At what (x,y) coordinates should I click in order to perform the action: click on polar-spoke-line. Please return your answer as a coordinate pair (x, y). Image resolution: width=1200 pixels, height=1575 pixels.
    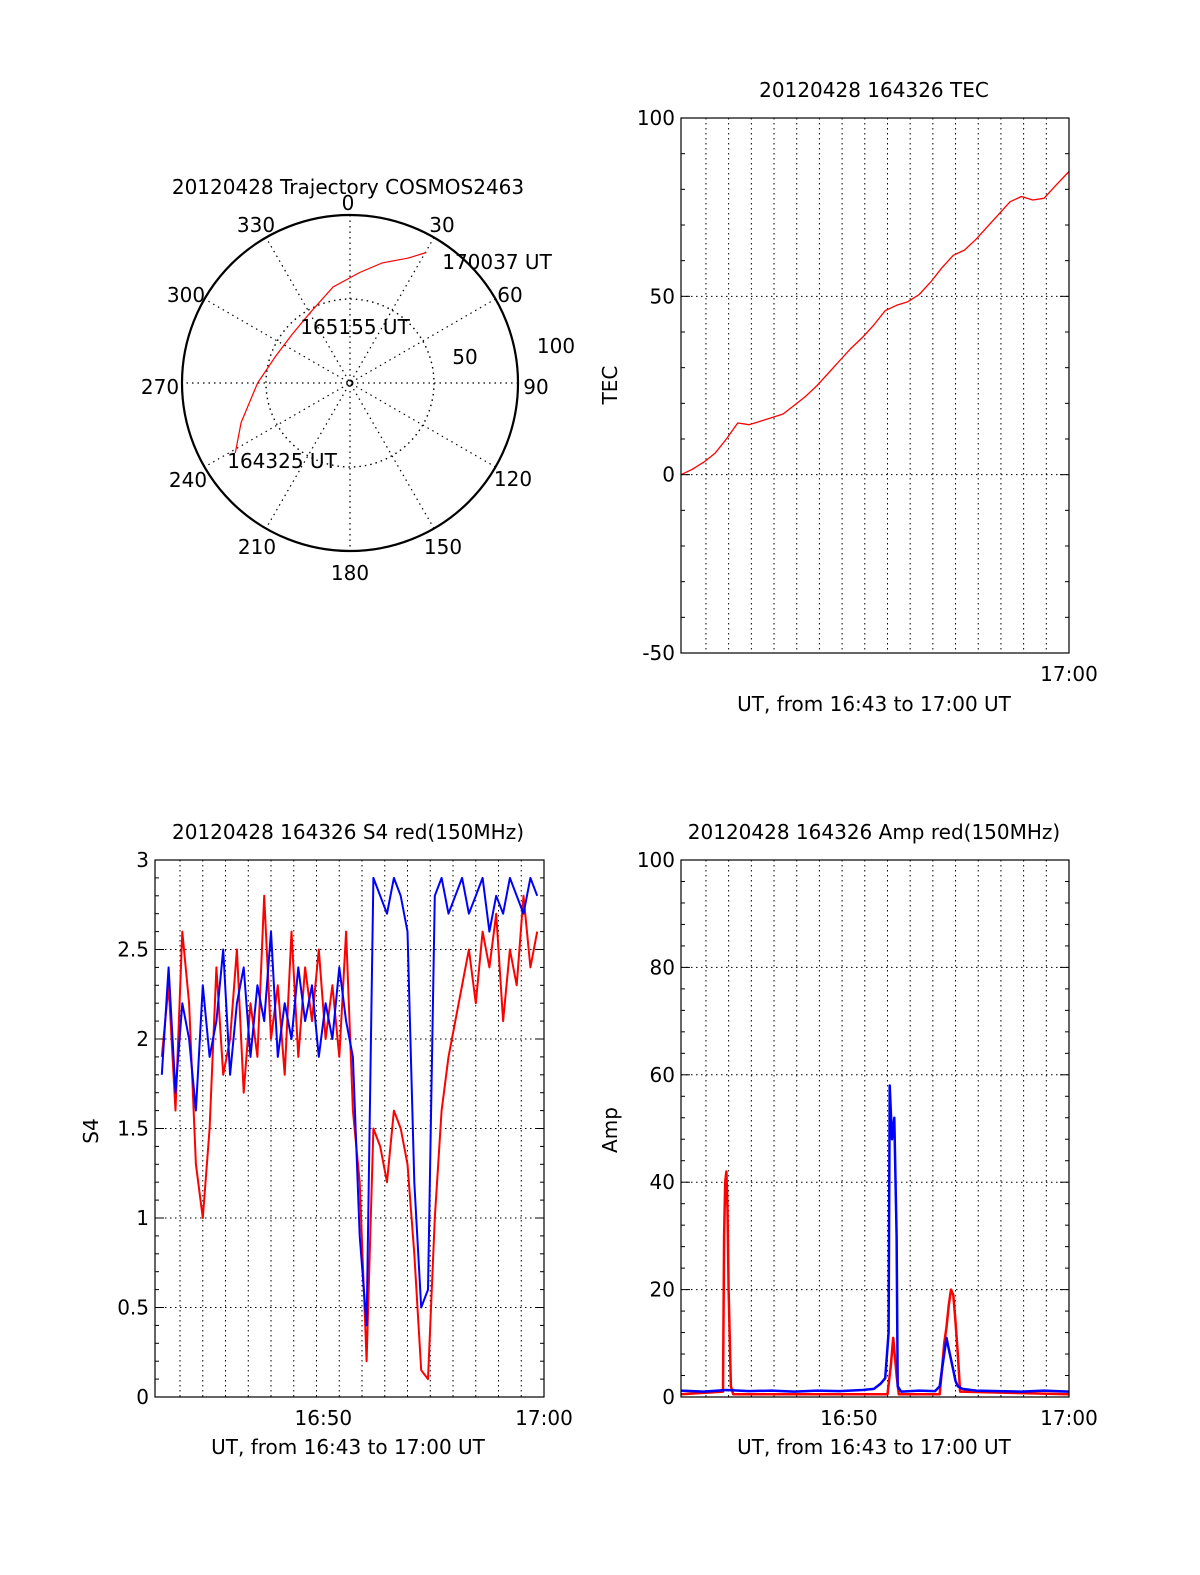
    Looking at the image, I should click on (350, 383).